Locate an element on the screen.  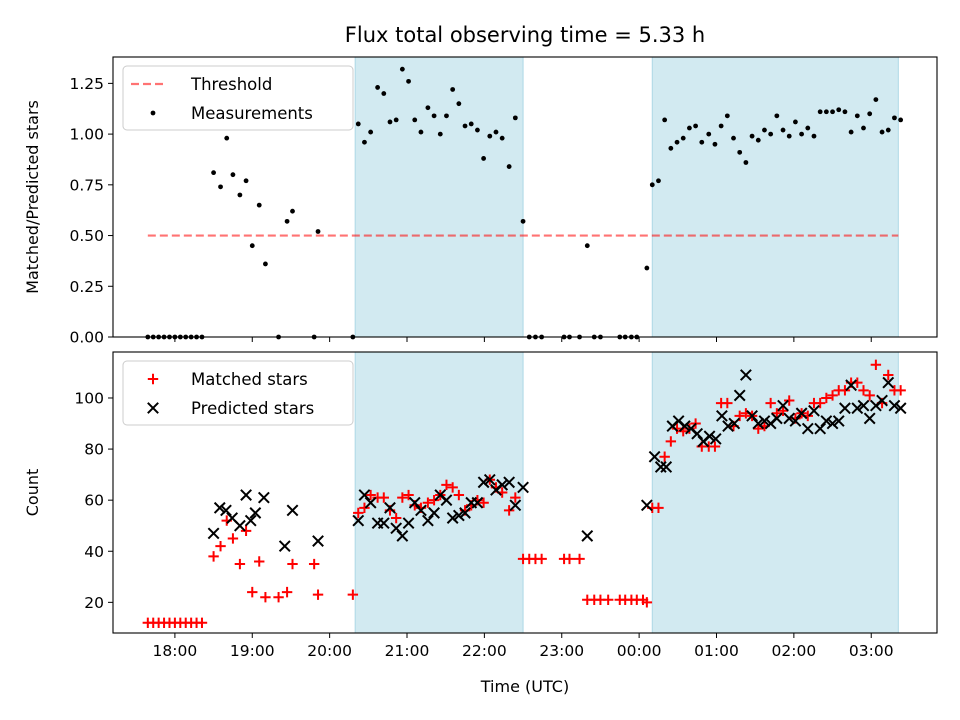
legend-label: Predicted stars is located at coordinates (252, 408).